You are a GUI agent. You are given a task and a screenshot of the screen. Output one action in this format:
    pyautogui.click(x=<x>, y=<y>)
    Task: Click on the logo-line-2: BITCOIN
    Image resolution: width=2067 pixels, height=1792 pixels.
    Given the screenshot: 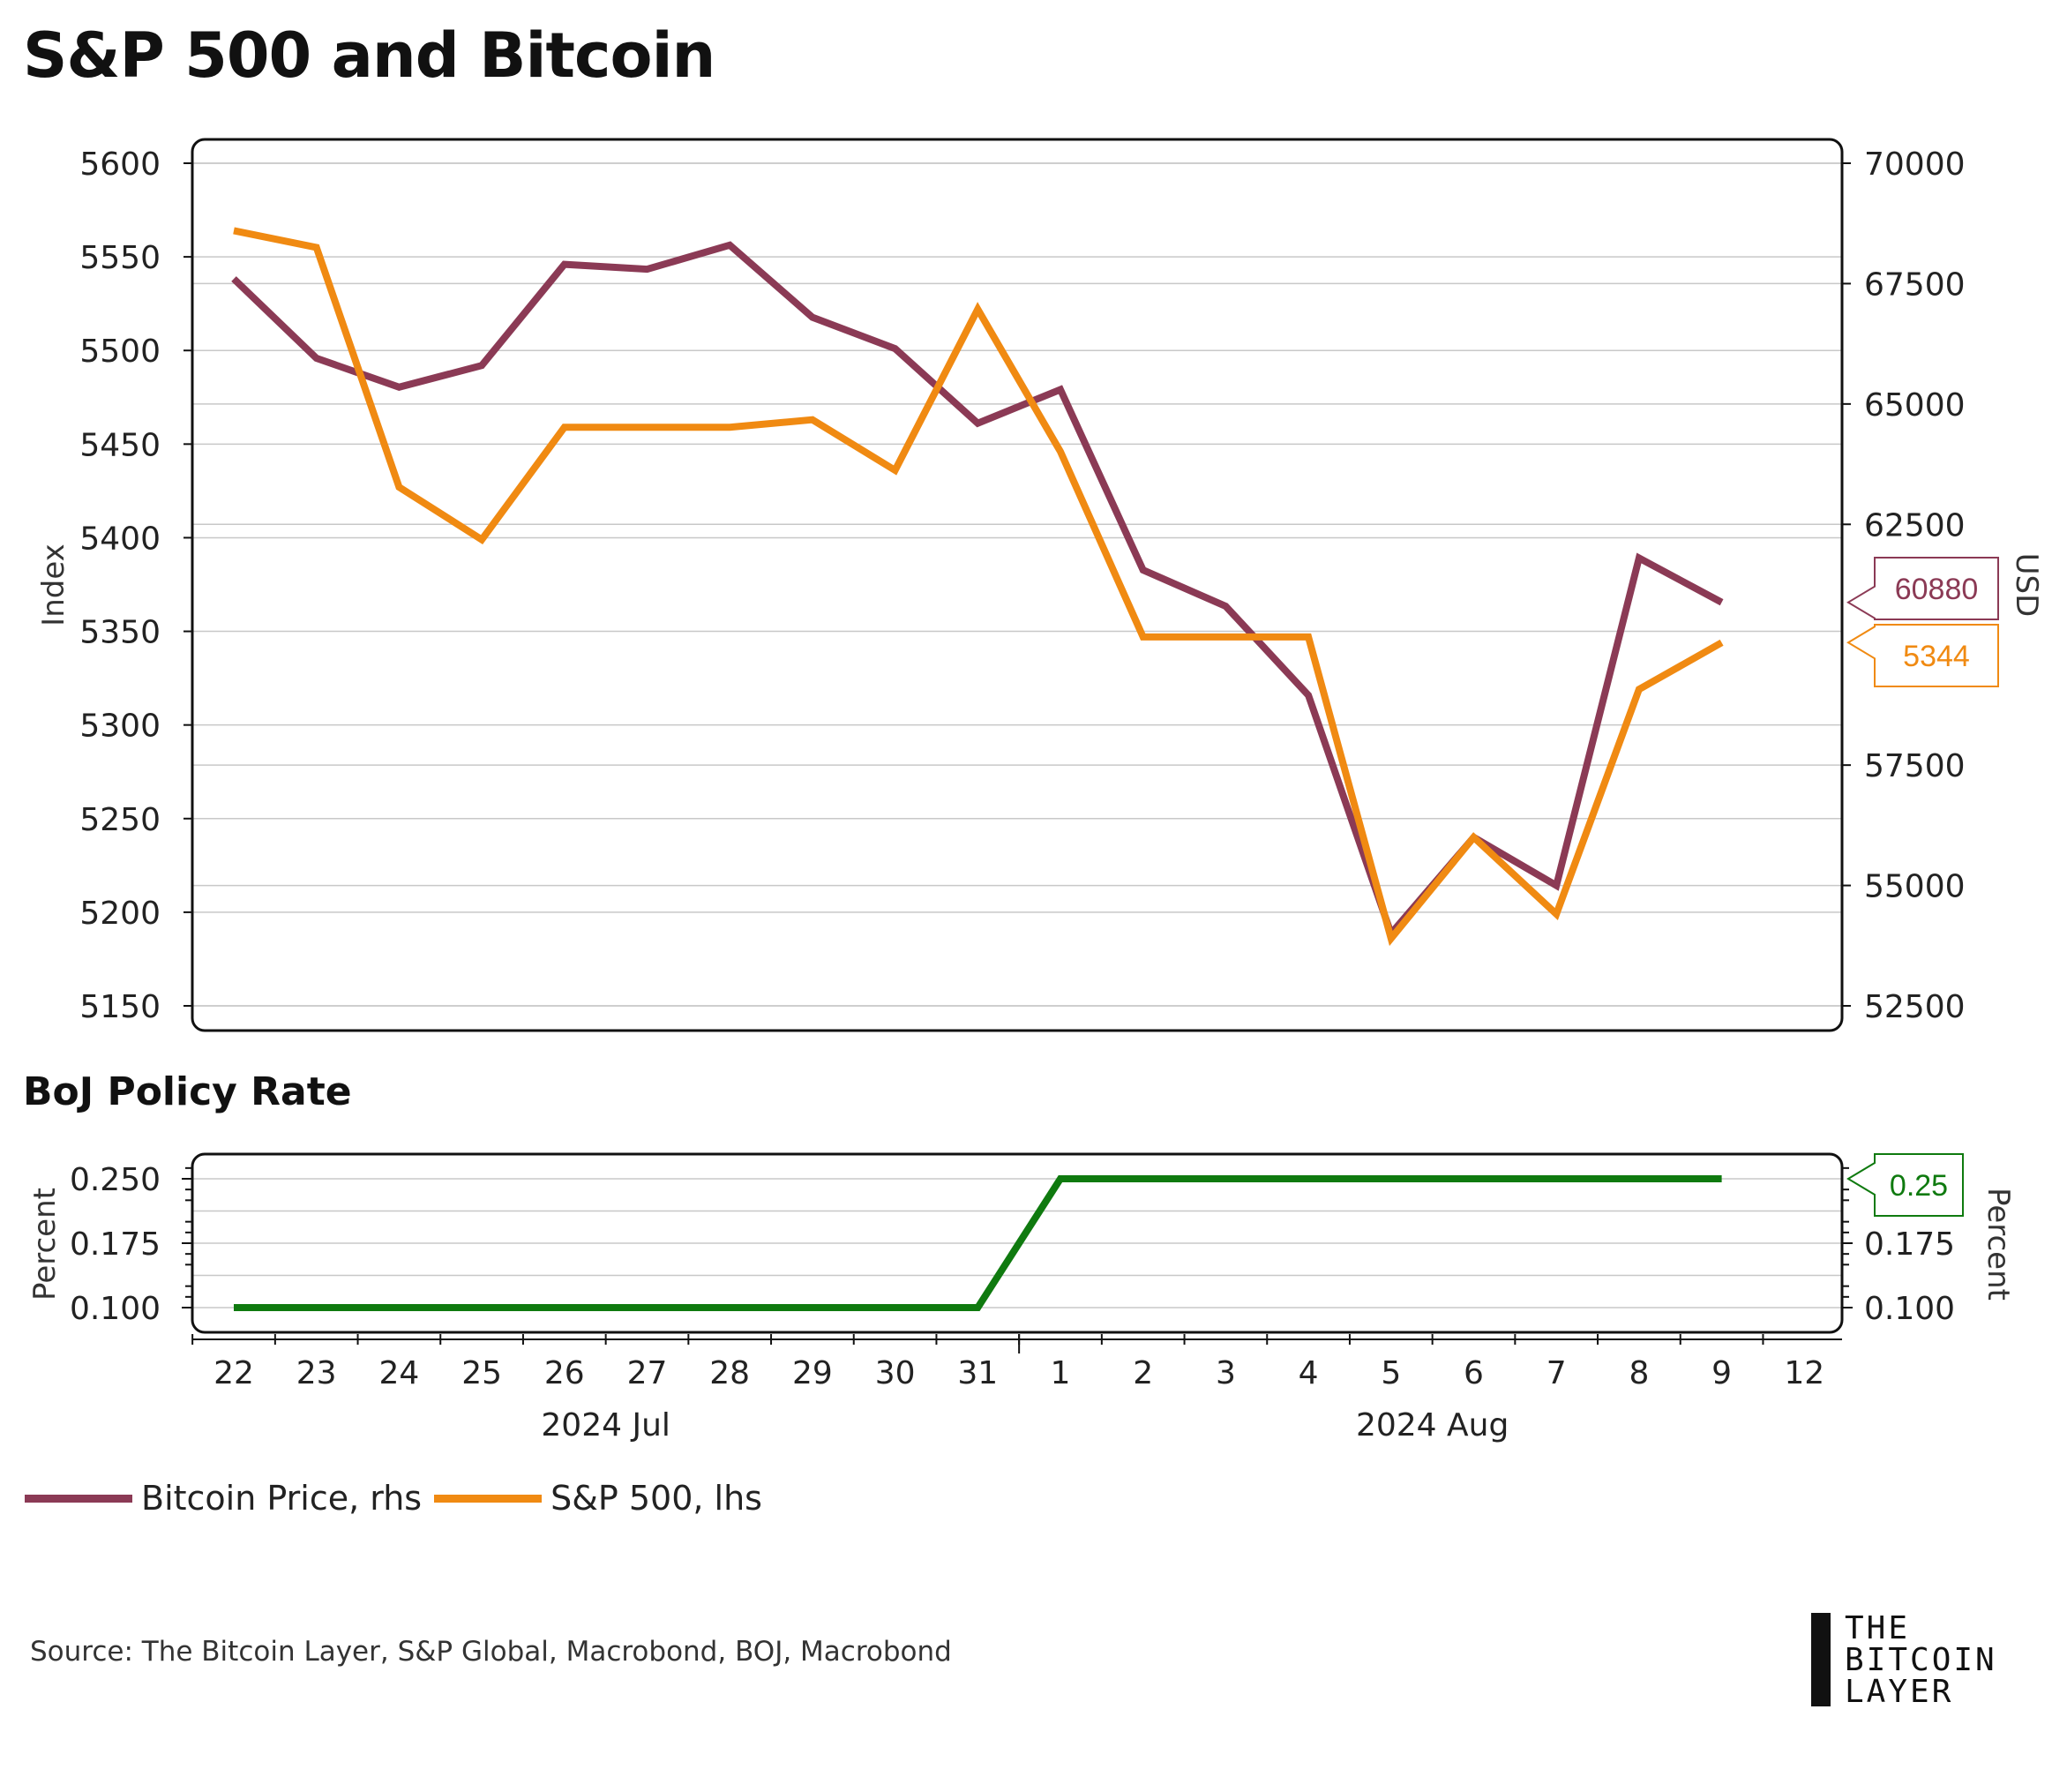 What is the action you would take?
    pyautogui.click(x=1921, y=1660)
    